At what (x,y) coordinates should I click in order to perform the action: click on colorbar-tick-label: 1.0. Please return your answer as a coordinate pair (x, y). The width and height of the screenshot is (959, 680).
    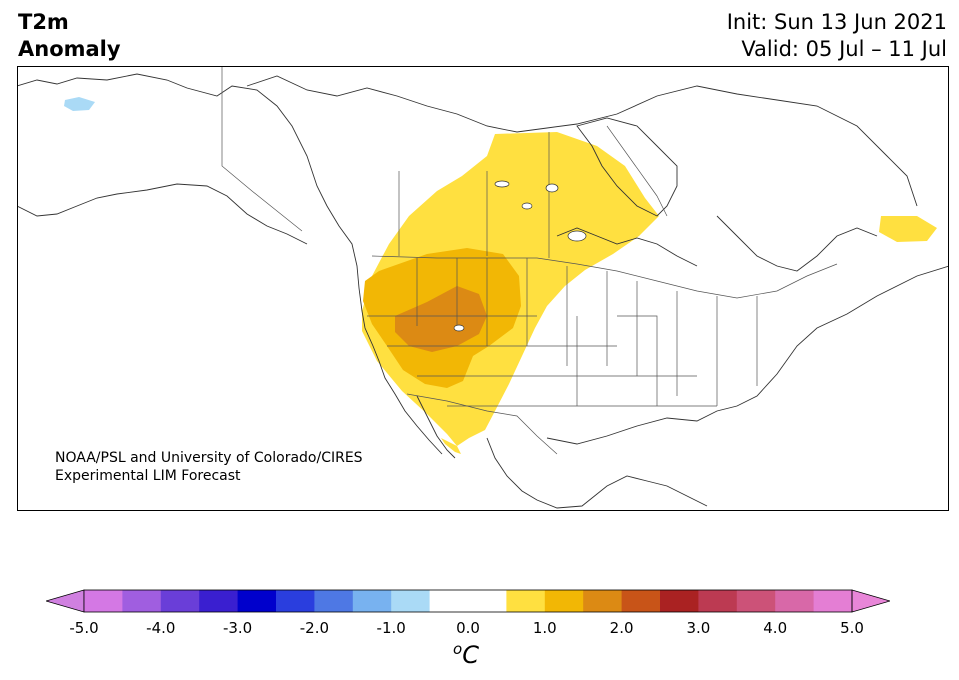
    Looking at the image, I should click on (544, 628).